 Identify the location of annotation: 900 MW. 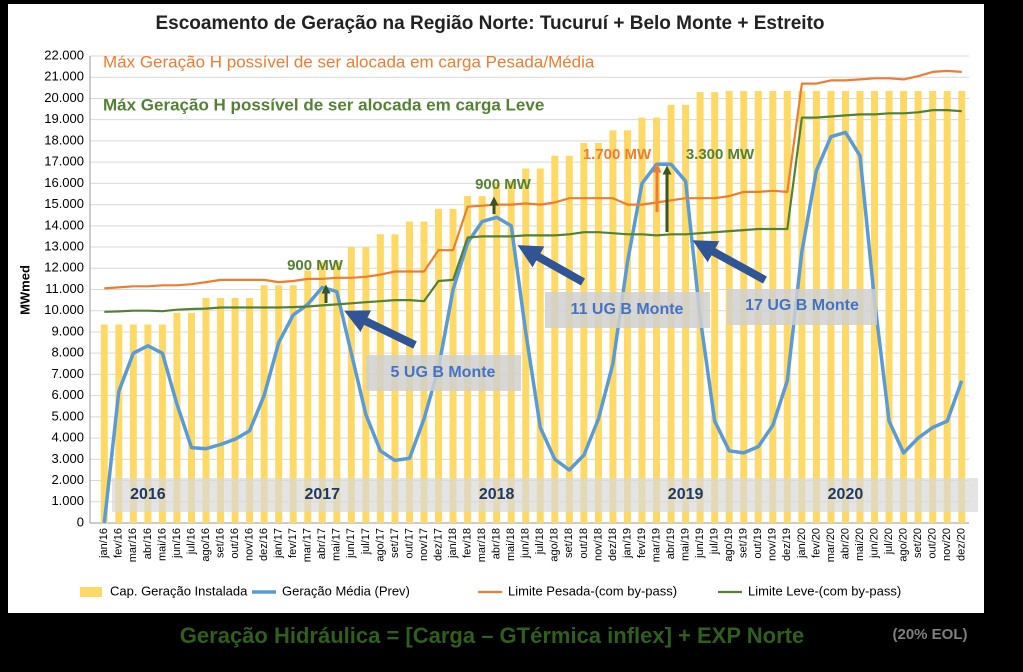
(503, 184).